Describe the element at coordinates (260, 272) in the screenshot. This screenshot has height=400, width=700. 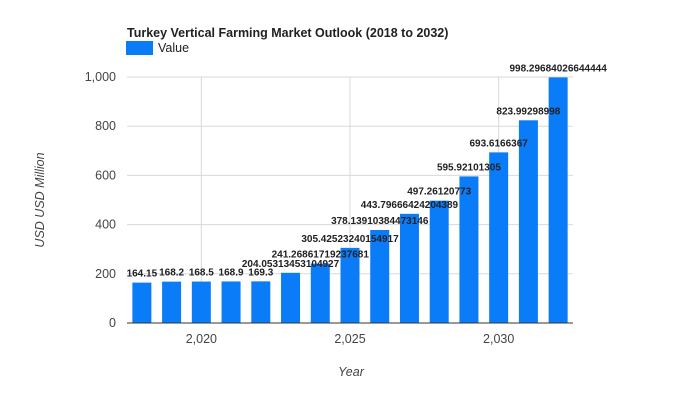
I see `data-label: 169.3` at that location.